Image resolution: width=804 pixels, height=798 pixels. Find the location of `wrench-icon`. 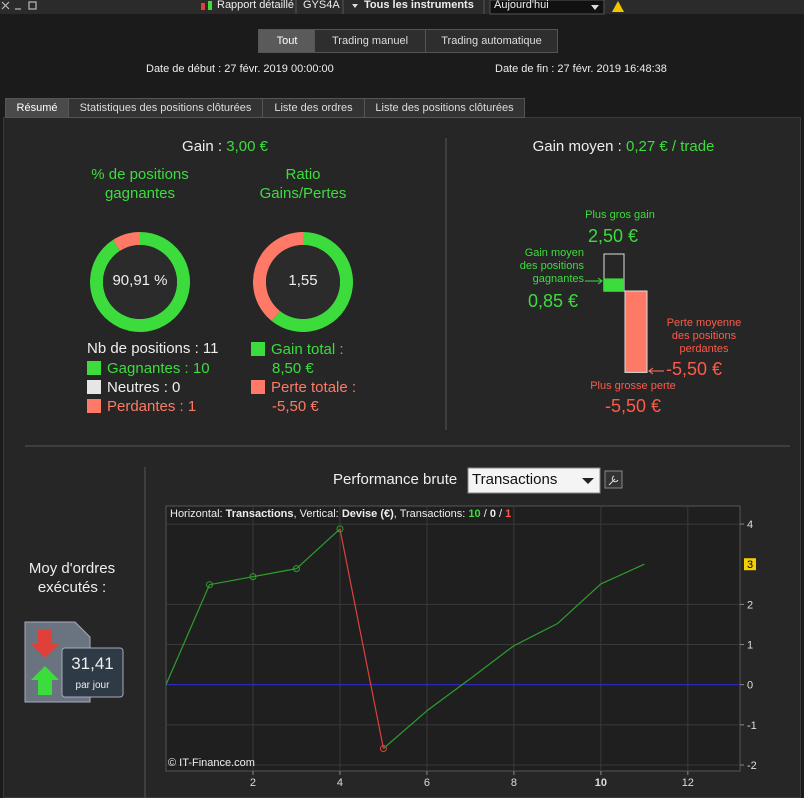

wrench-icon is located at coordinates (613, 480).